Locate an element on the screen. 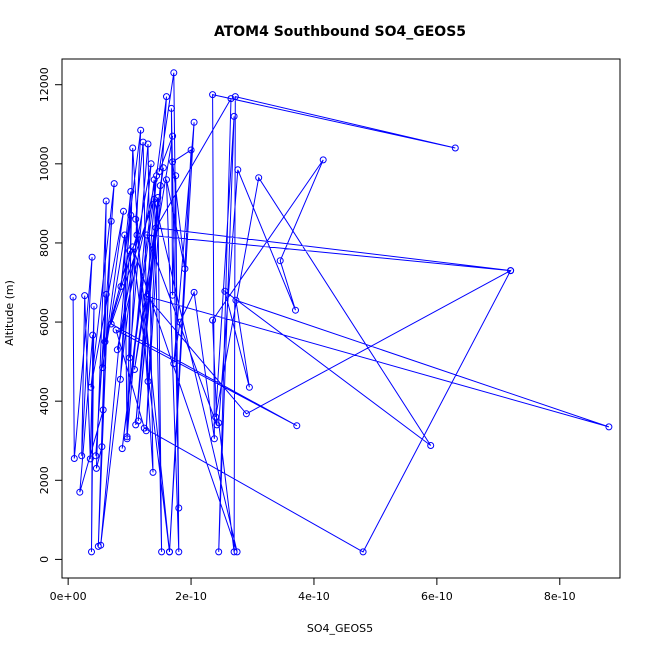 The width and height of the screenshot is (650, 650). y-tick-label: 10000 is located at coordinates (44, 163).